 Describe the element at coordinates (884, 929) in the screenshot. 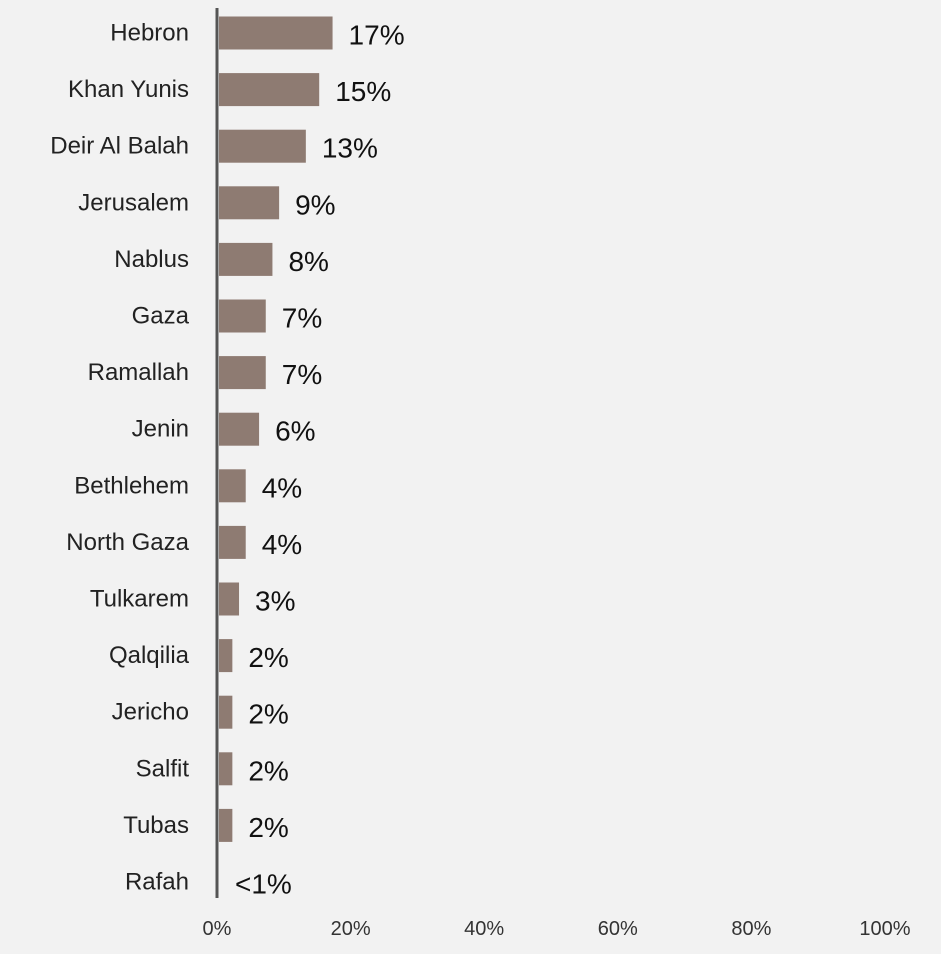

I see `x-tick-label: 100%` at that location.